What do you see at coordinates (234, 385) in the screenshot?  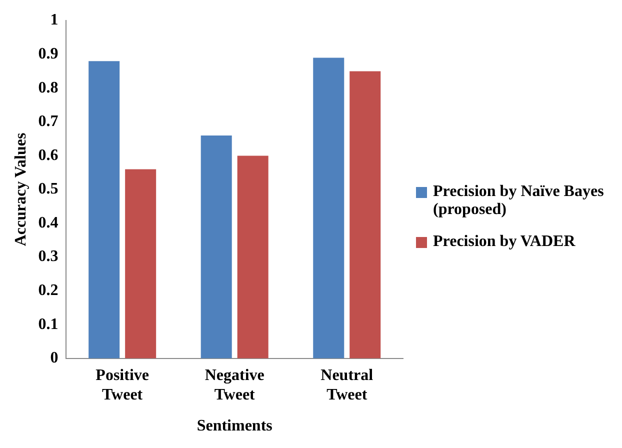 I see `x-tick-label: Negative Tweet` at bounding box center [234, 385].